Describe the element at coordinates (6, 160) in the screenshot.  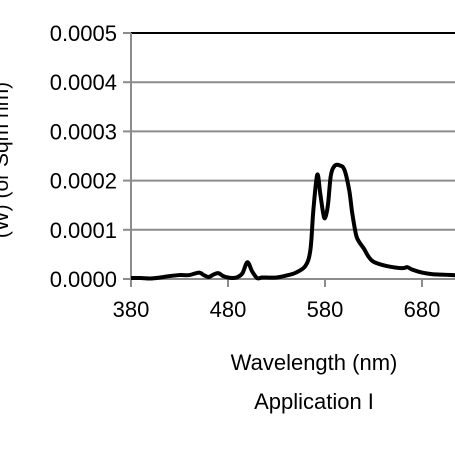
I see `y-axis-label: (W) (or Sqm nm)` at that location.